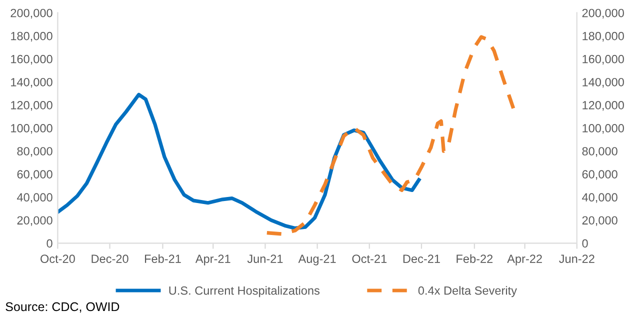 The image size is (641, 320). Describe the element at coordinates (31, 83) in the screenshot. I see `y-tick-label: 140,000` at that location.